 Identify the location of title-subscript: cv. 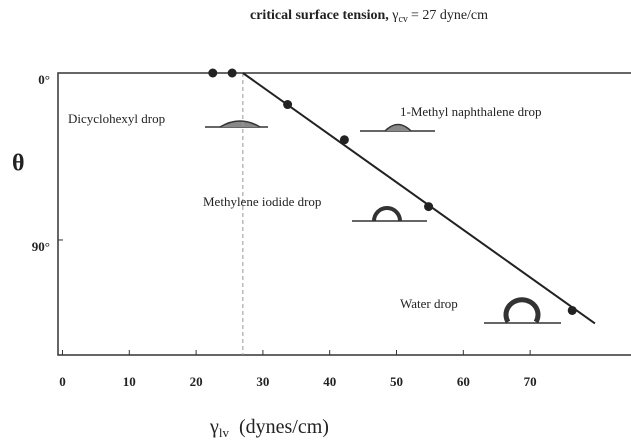
(402, 19).